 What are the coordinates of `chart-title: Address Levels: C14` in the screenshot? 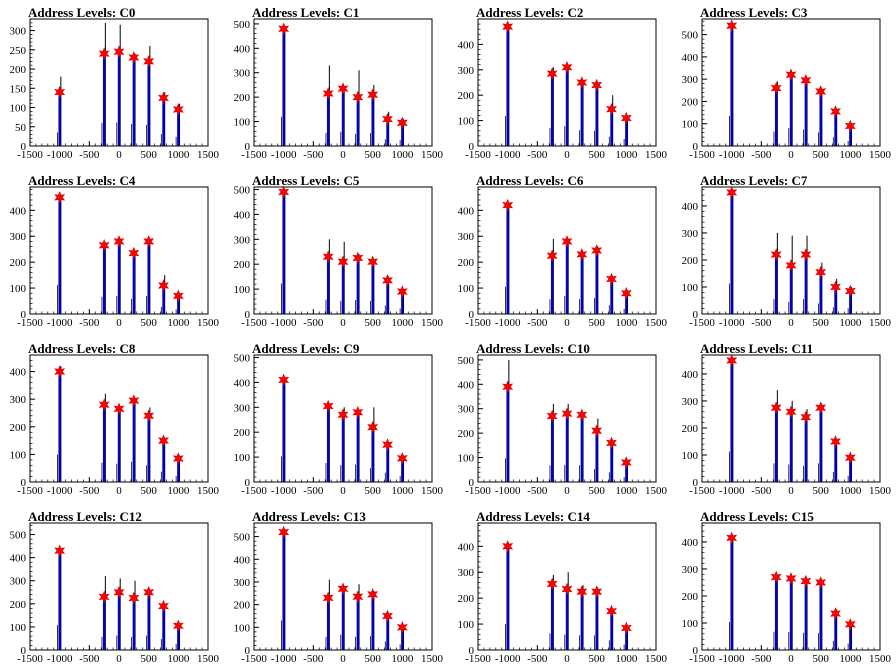 It's located at (533, 516).